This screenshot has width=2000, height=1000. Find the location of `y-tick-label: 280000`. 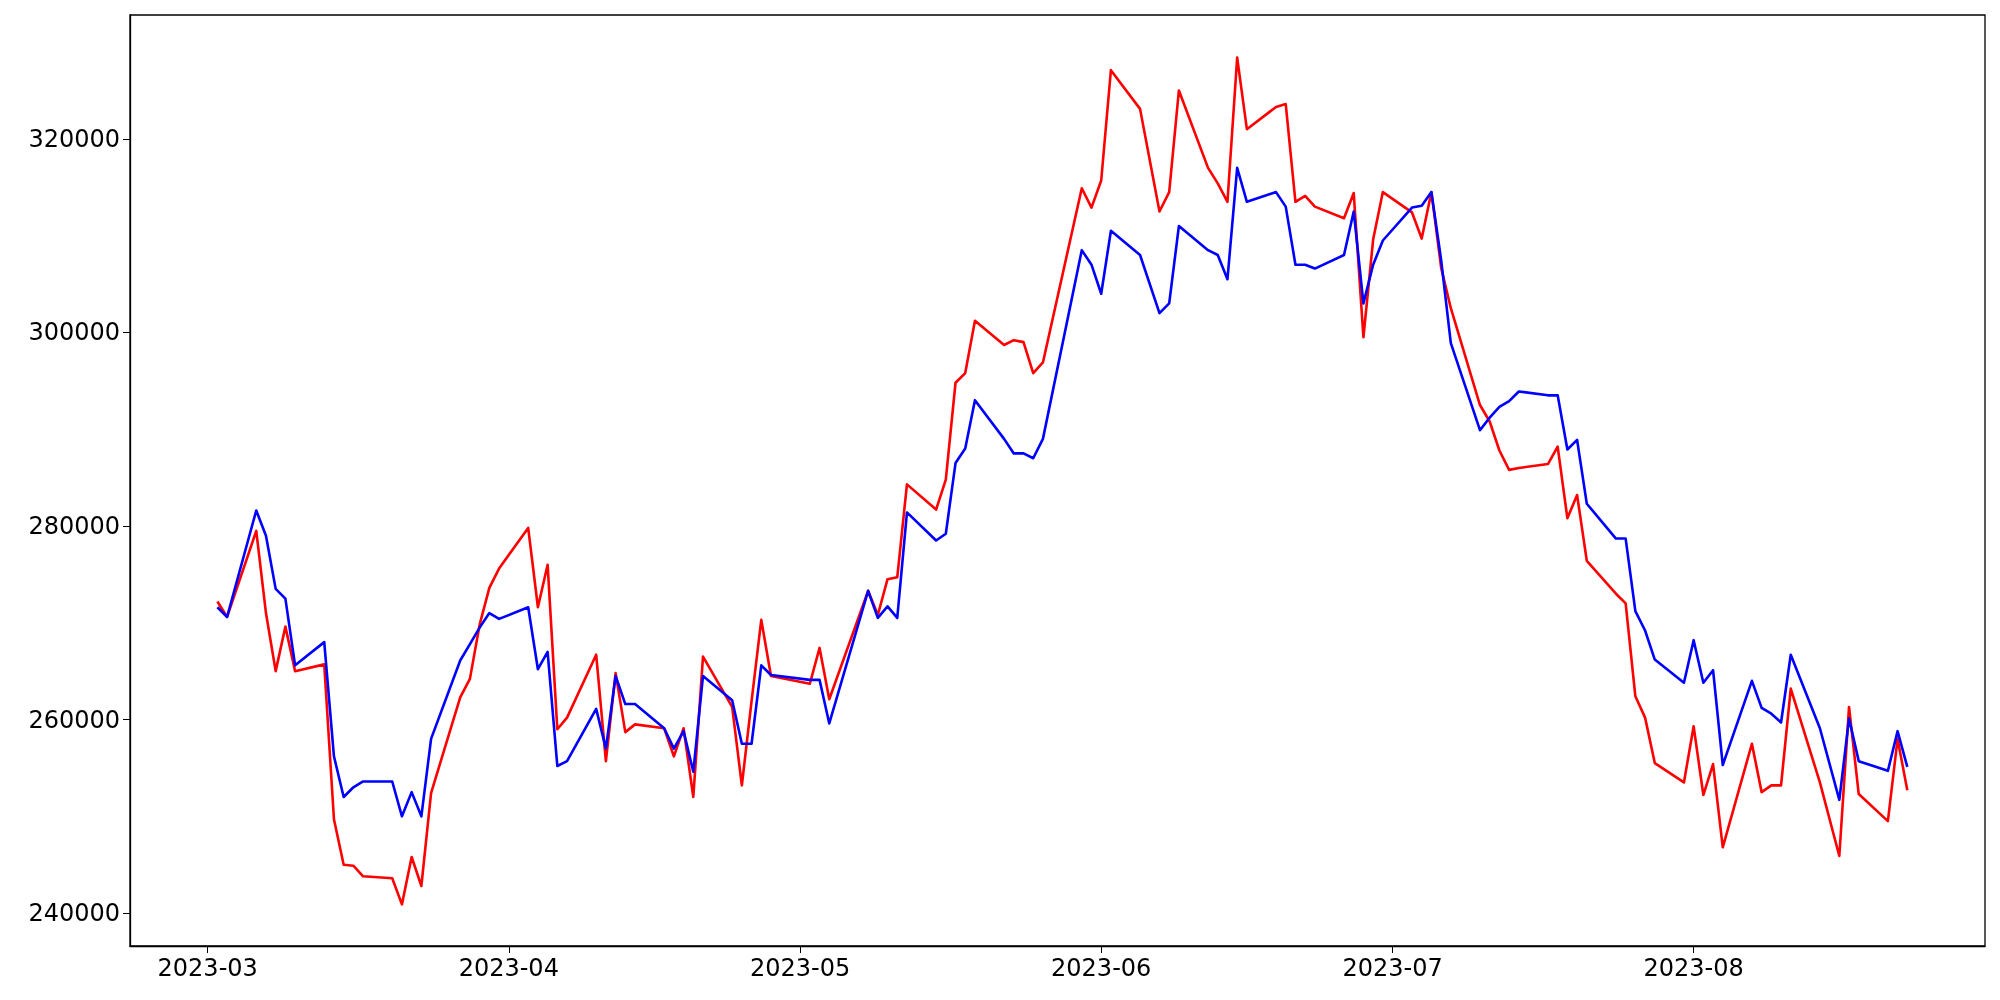

y-tick-label: 280000 is located at coordinates (74, 525).